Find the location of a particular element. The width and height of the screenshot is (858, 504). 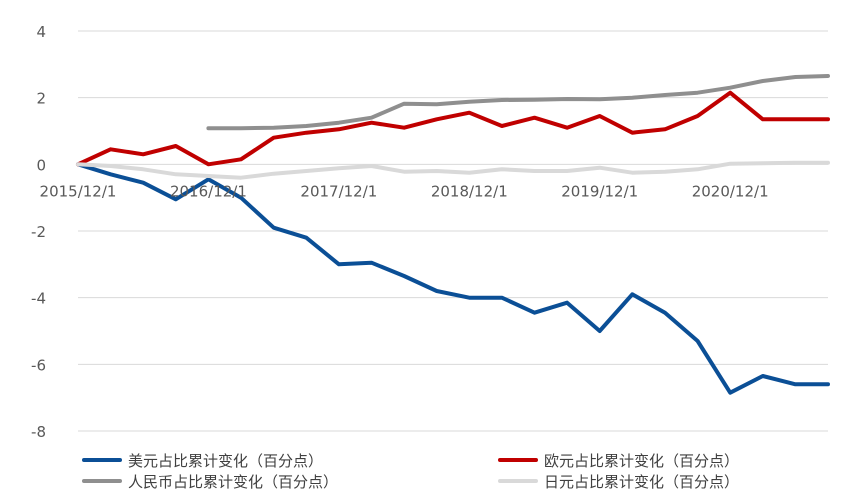

x-tick-label: 2015/12/1 is located at coordinates (78, 191).